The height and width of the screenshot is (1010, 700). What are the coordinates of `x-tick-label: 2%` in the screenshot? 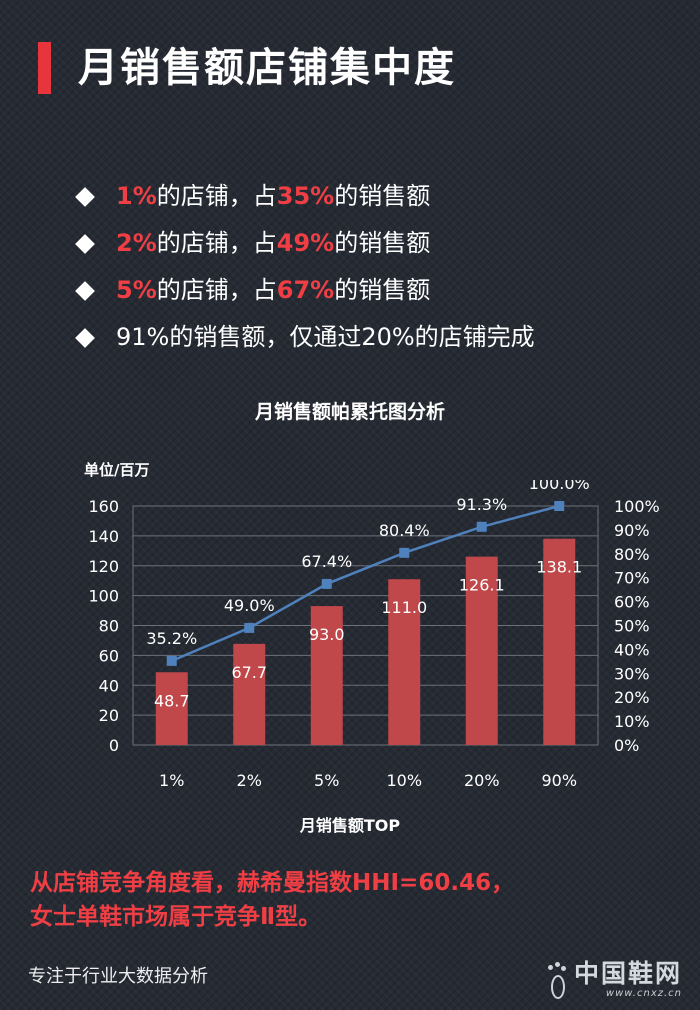 It's located at (249, 780).